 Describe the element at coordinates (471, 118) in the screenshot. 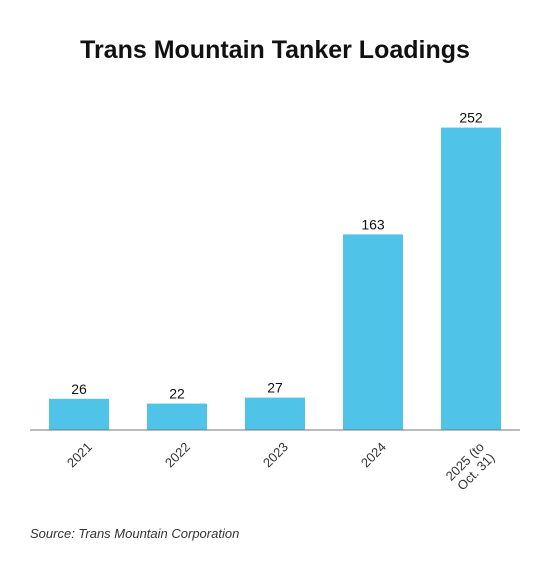

I see `data-label-5: 252` at that location.